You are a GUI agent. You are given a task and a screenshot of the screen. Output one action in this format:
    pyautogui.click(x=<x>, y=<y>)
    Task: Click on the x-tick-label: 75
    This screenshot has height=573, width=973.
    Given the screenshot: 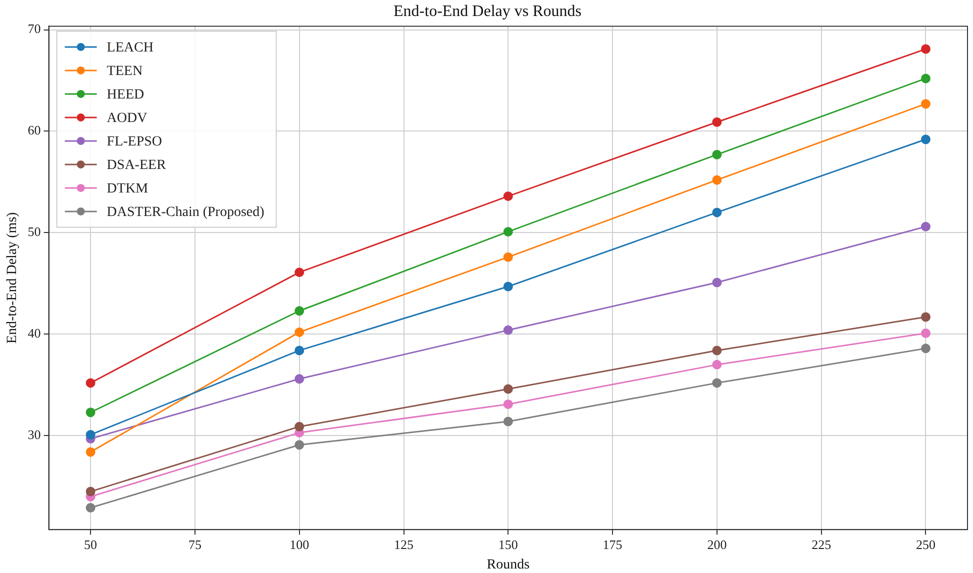 What is the action you would take?
    pyautogui.click(x=195, y=544)
    